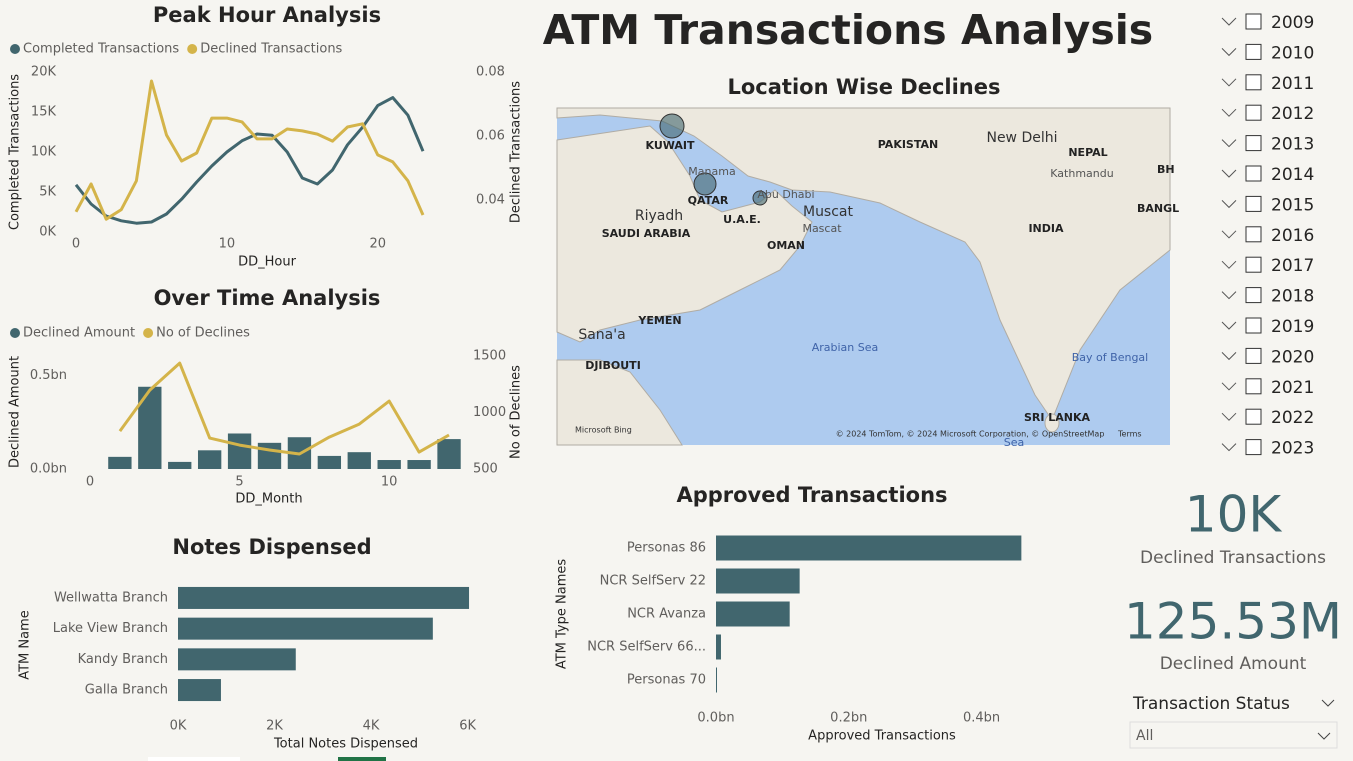  What do you see at coordinates (1292, 175) in the screenshot?
I see `slicer-label: 2014` at bounding box center [1292, 175].